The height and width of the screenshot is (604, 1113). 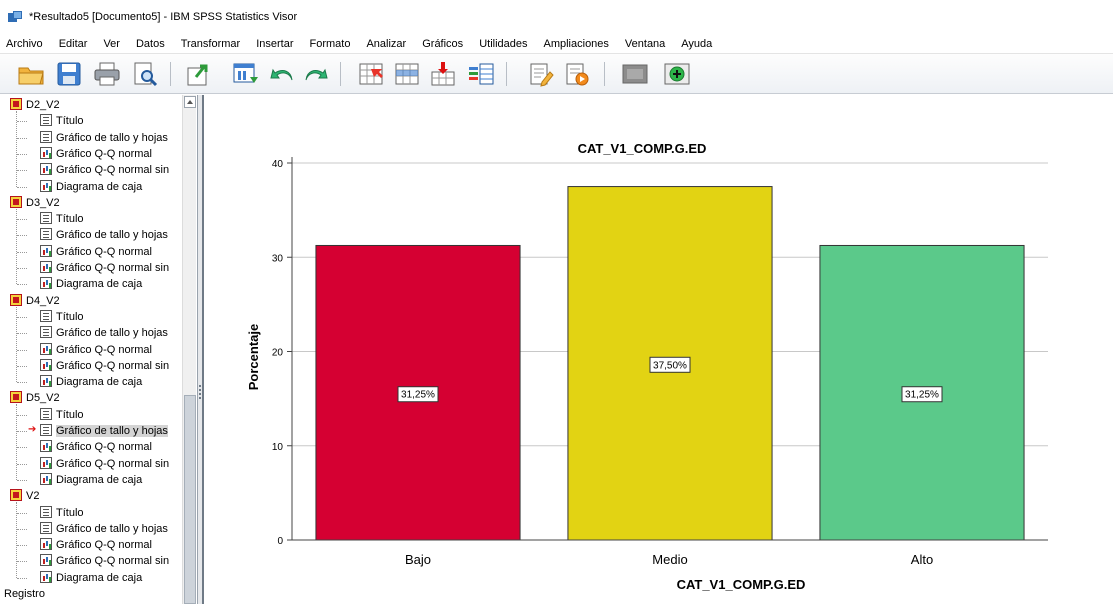 What do you see at coordinates (670, 364) in the screenshot?
I see `data-label-box` at bounding box center [670, 364].